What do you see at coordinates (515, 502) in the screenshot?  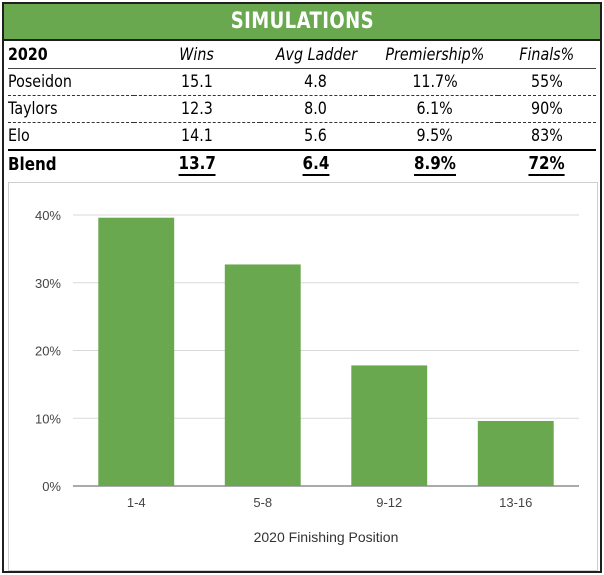 I see `x-tick-label: 13-16` at bounding box center [515, 502].